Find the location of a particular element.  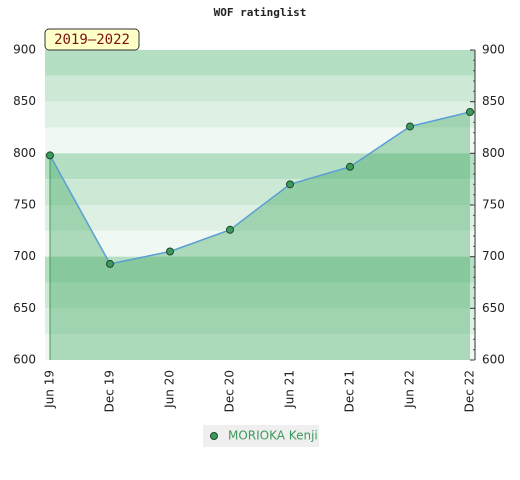

legend-label: MORIOKA Kenji is located at coordinates (273, 436).